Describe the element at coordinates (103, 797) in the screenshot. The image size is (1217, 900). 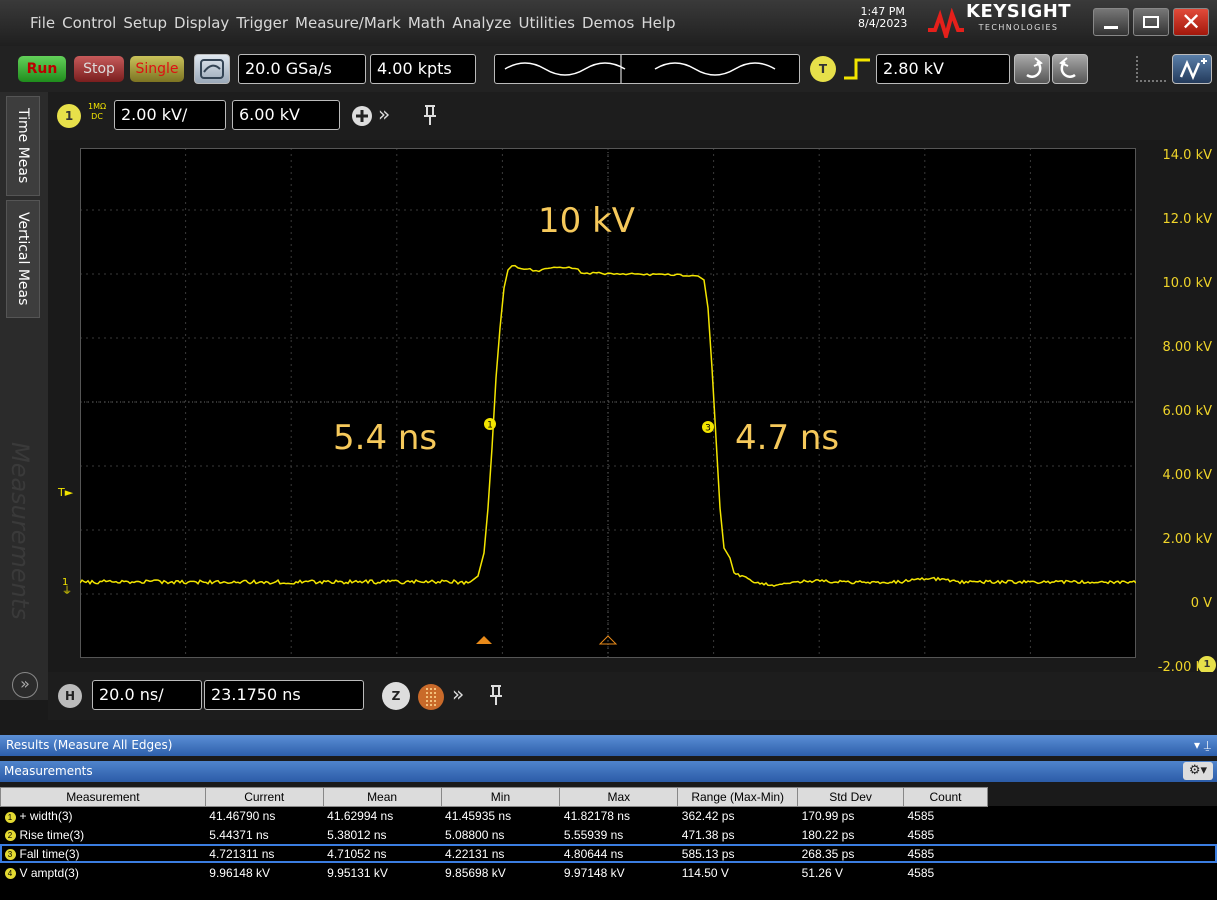
I see `col-measurement: Measurement` at that location.